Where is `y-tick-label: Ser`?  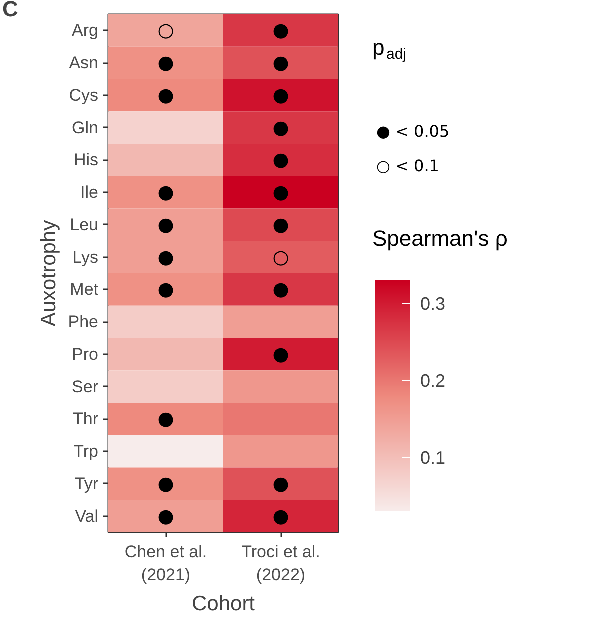
y-tick-label: Ser is located at coordinates (85, 386).